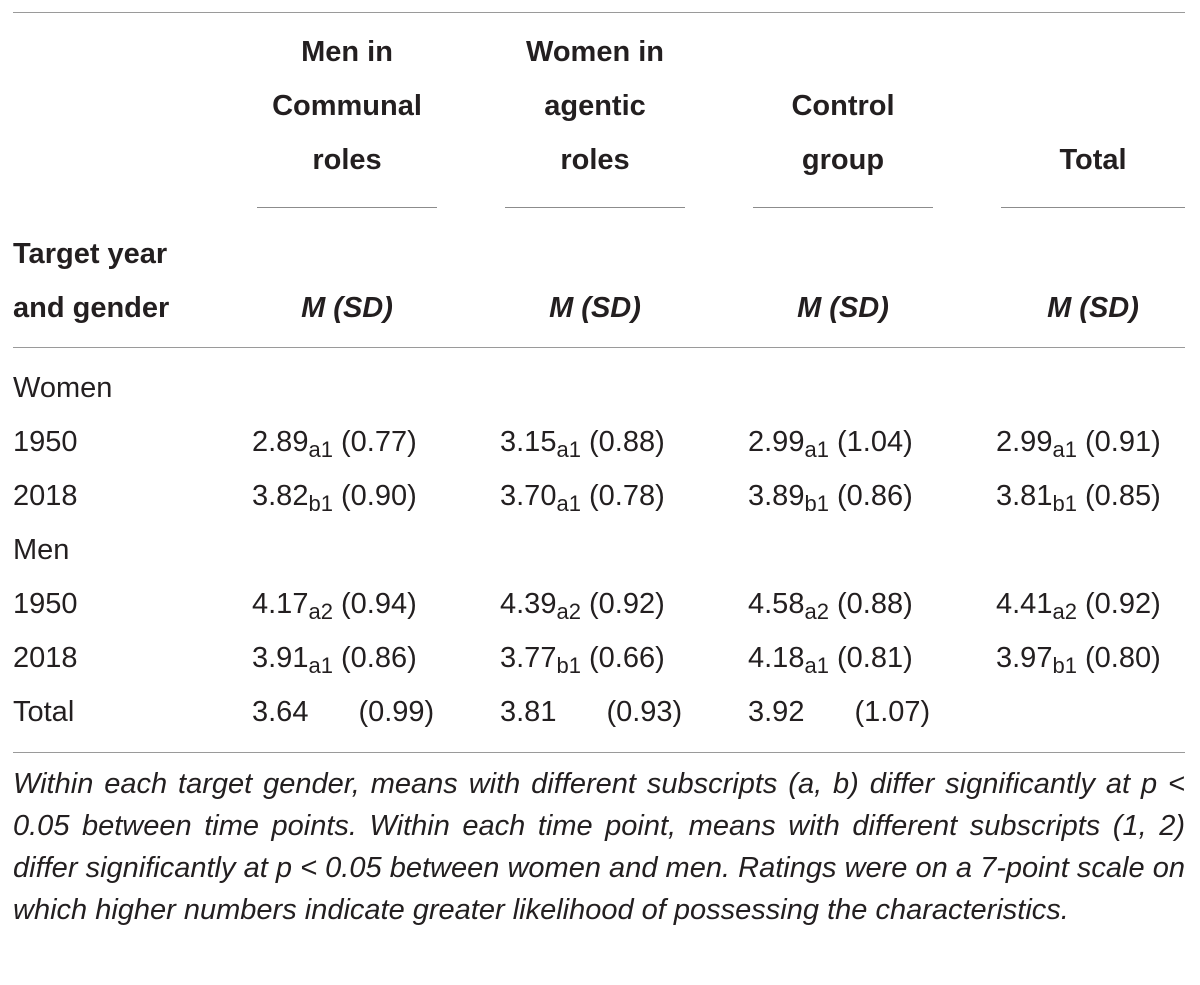 The height and width of the screenshot is (985, 1200). What do you see at coordinates (379, 604) in the screenshot?
I see `cell-sd: (0.94)` at bounding box center [379, 604].